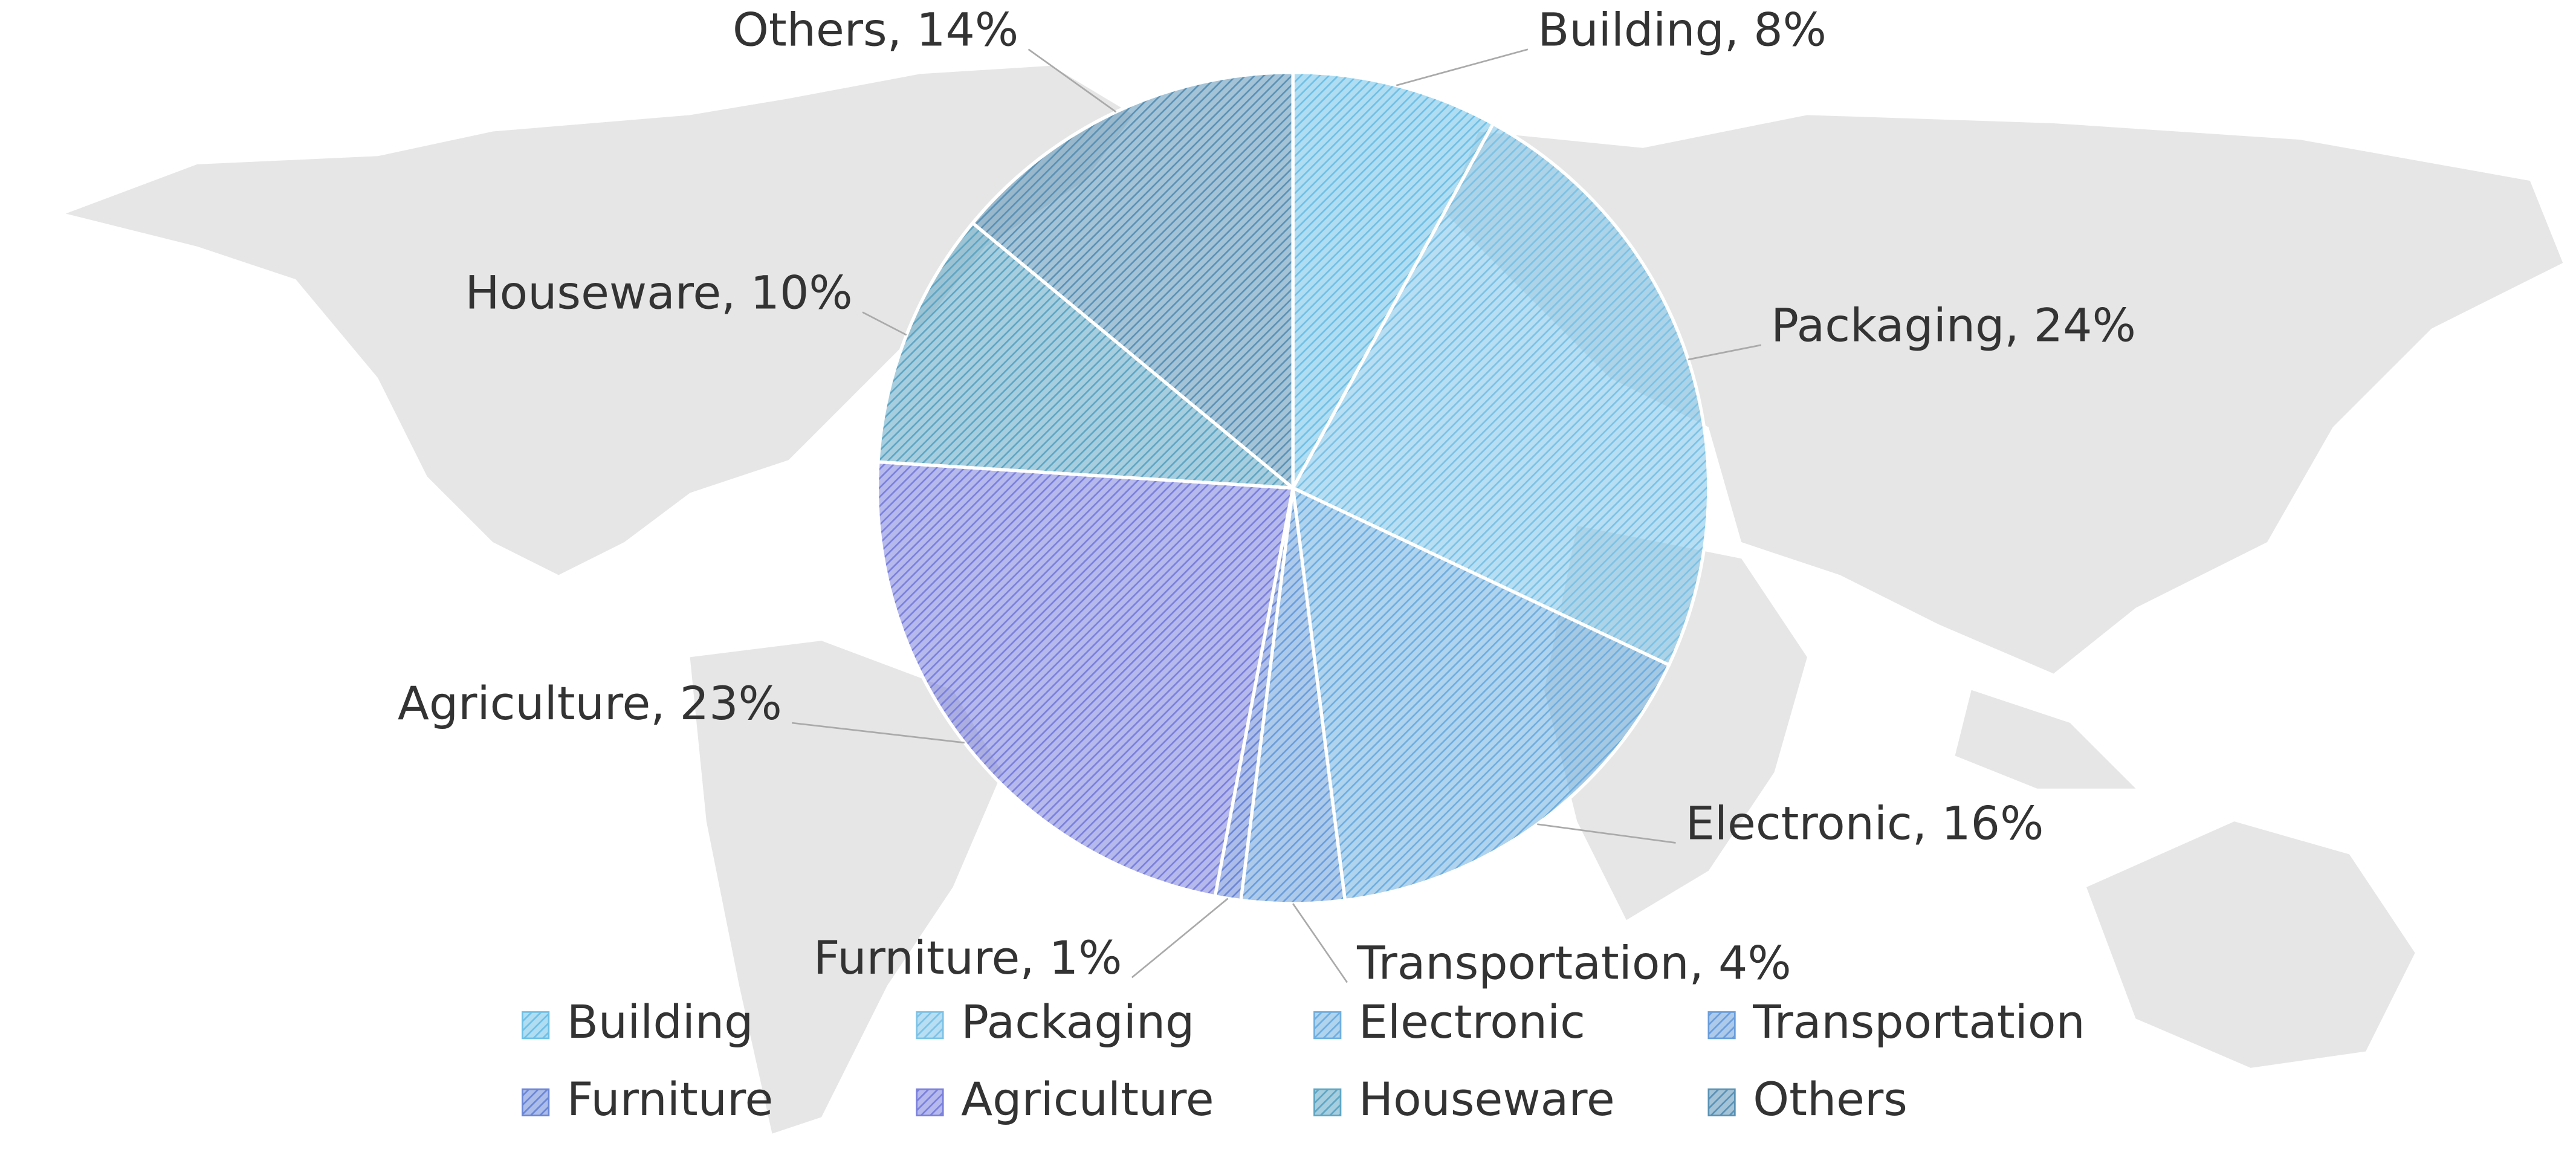  What do you see at coordinates (1830, 1099) in the screenshot?
I see `legend-label: Others` at bounding box center [1830, 1099].